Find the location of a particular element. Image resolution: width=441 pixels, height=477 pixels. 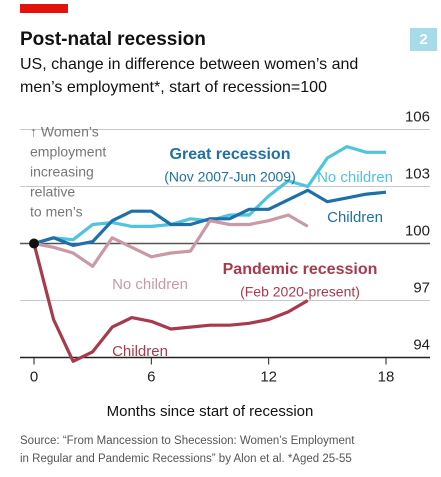

badge-box is located at coordinates (423, 39).